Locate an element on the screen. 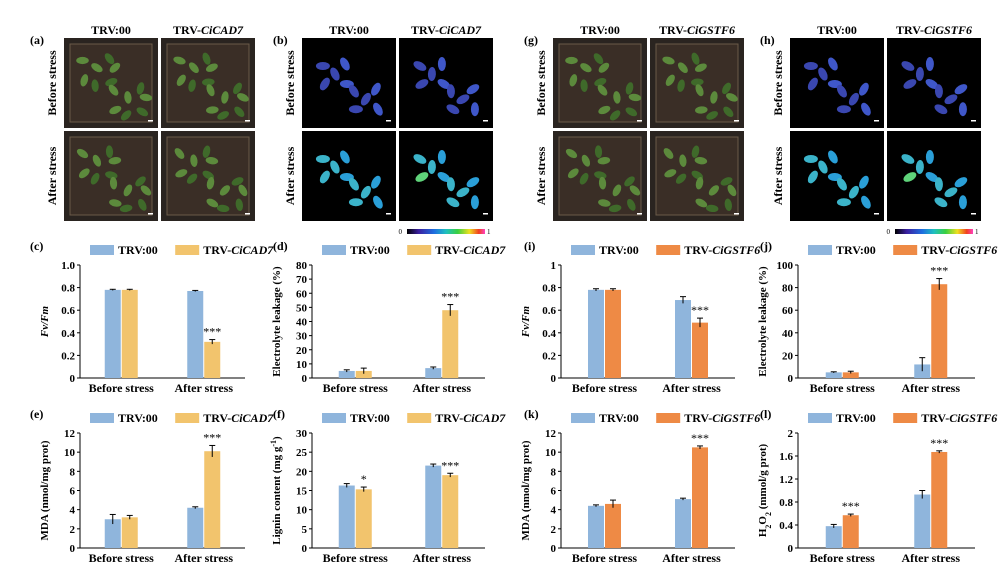 This screenshot has width=1000, height=568. significance-mark: *** is located at coordinates (700, 438).